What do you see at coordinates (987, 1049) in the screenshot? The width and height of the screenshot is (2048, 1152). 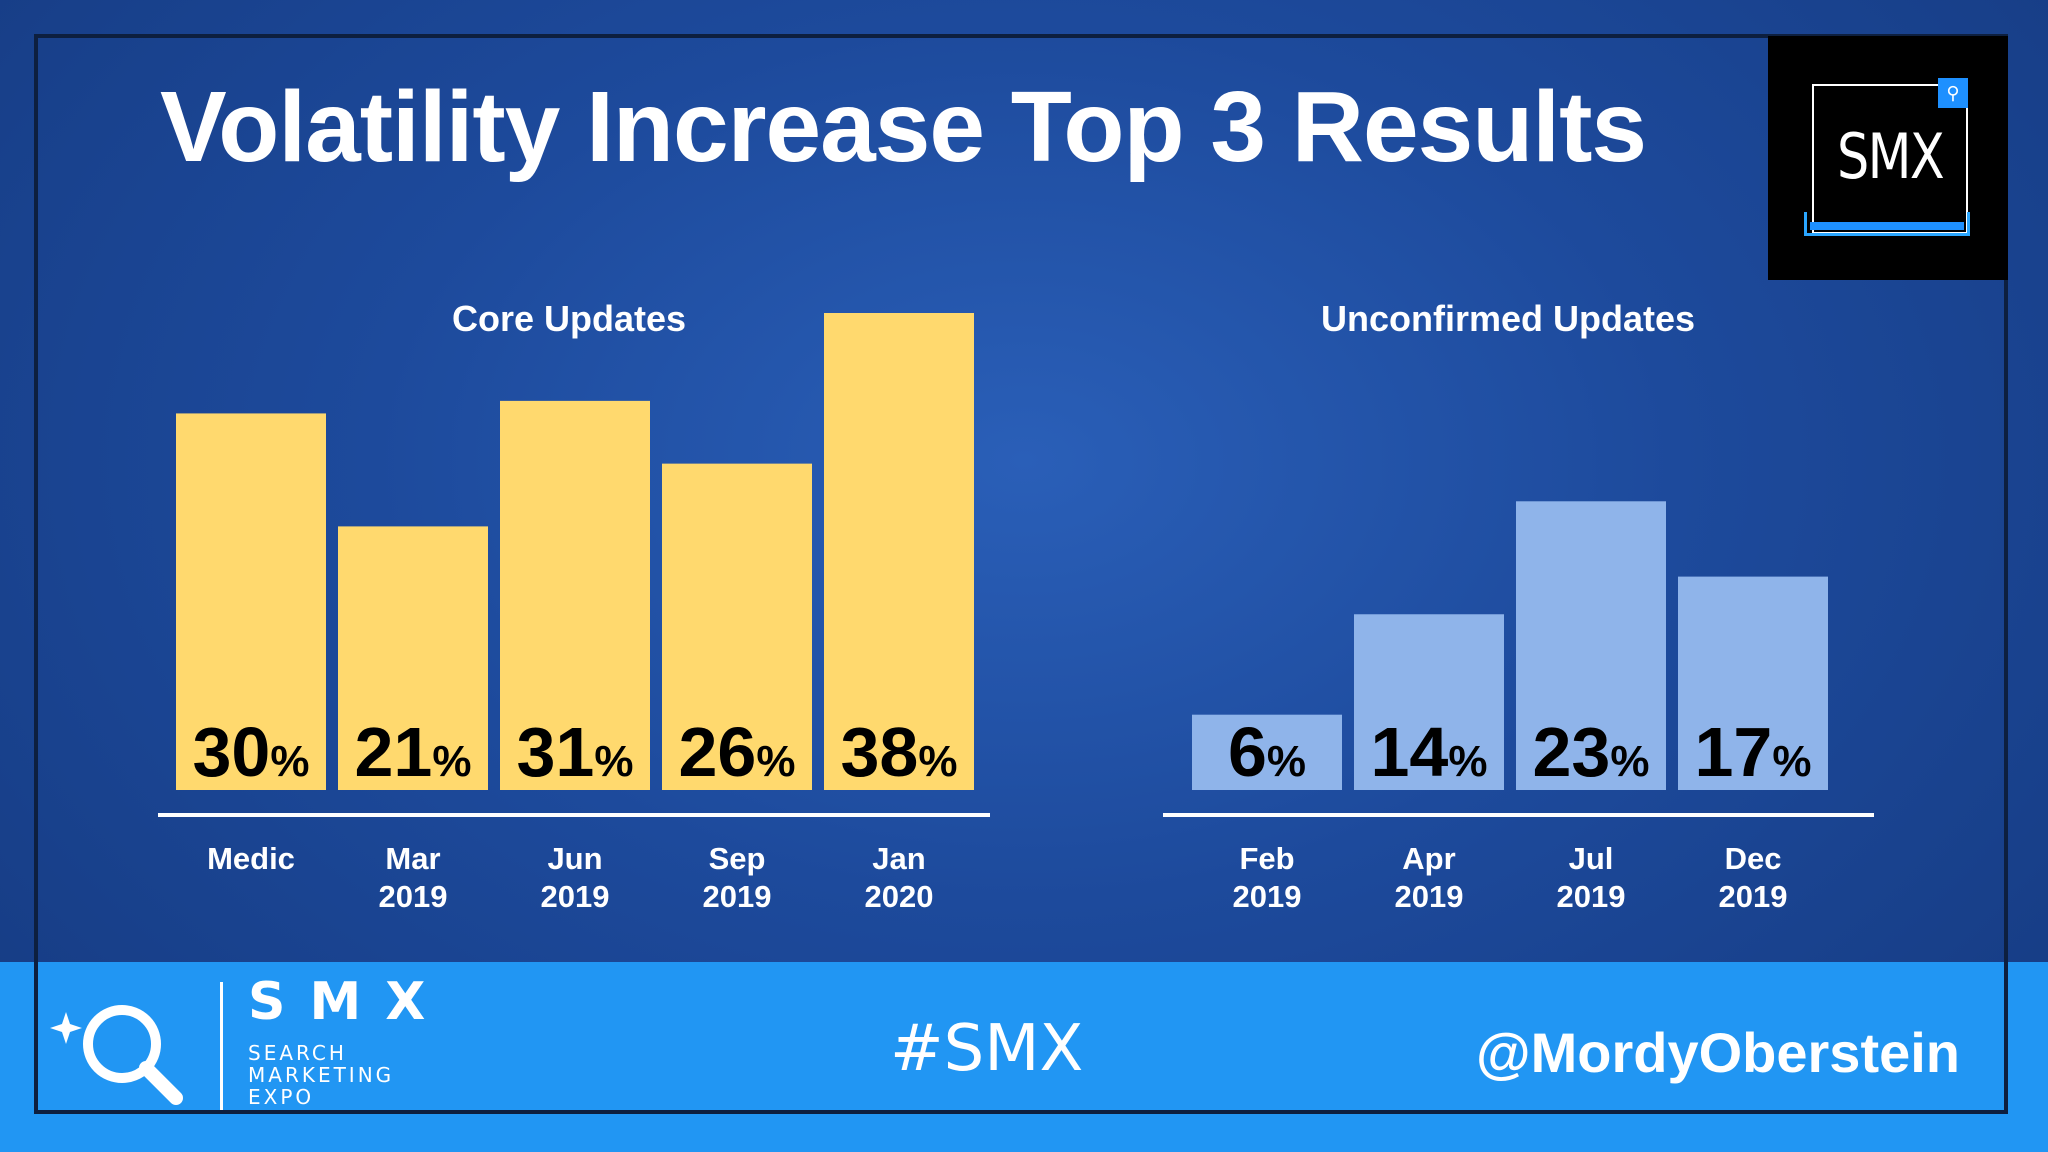 I see `footer-hashtag: #SMX` at bounding box center [987, 1049].